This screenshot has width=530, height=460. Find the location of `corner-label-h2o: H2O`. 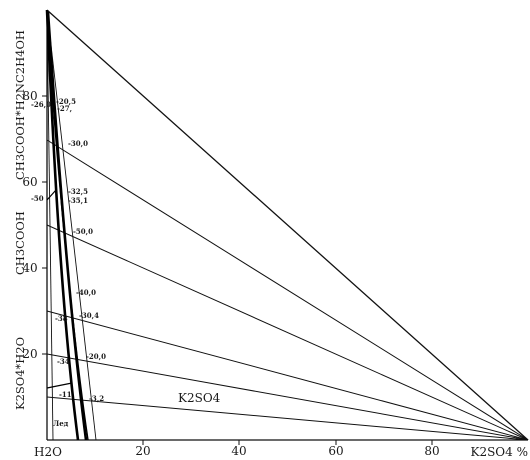

corner-label-h2o: H2O is located at coordinates (48, 452).